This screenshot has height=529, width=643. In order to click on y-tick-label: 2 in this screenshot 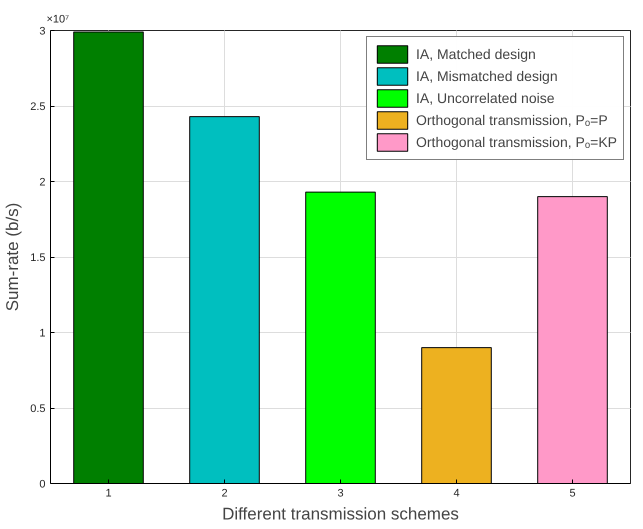, I will do `click(42, 182)`.